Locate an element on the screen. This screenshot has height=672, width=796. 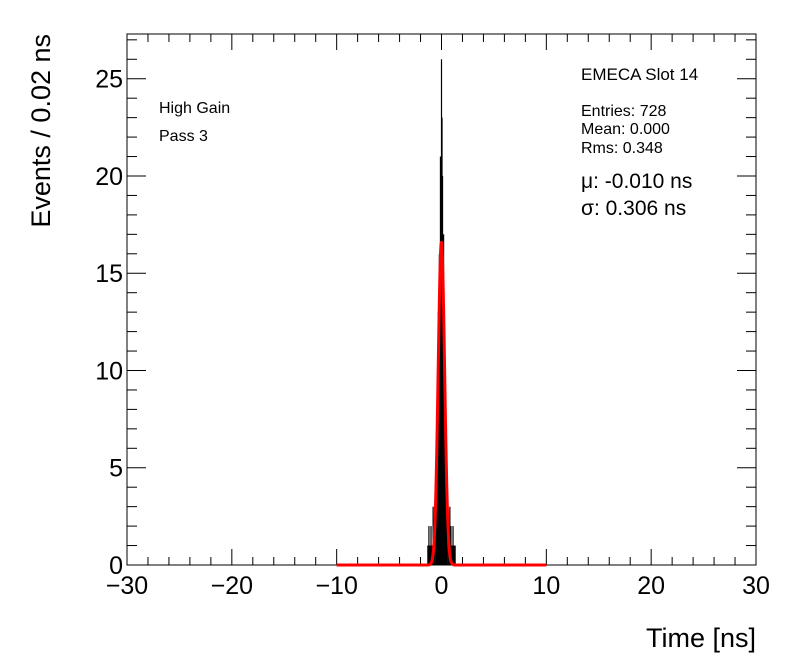
x-tick-label: 10 is located at coordinates (546, 586).